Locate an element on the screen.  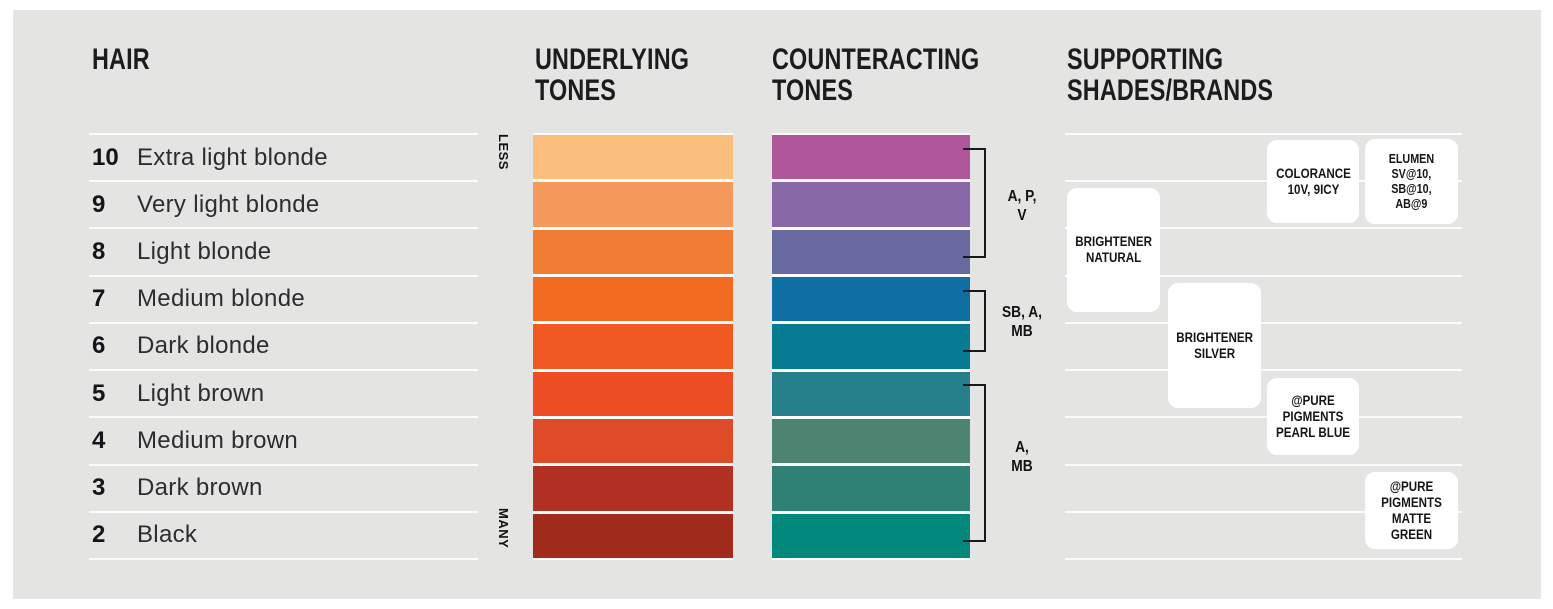
hair-level-number: 4 is located at coordinates (99, 440).